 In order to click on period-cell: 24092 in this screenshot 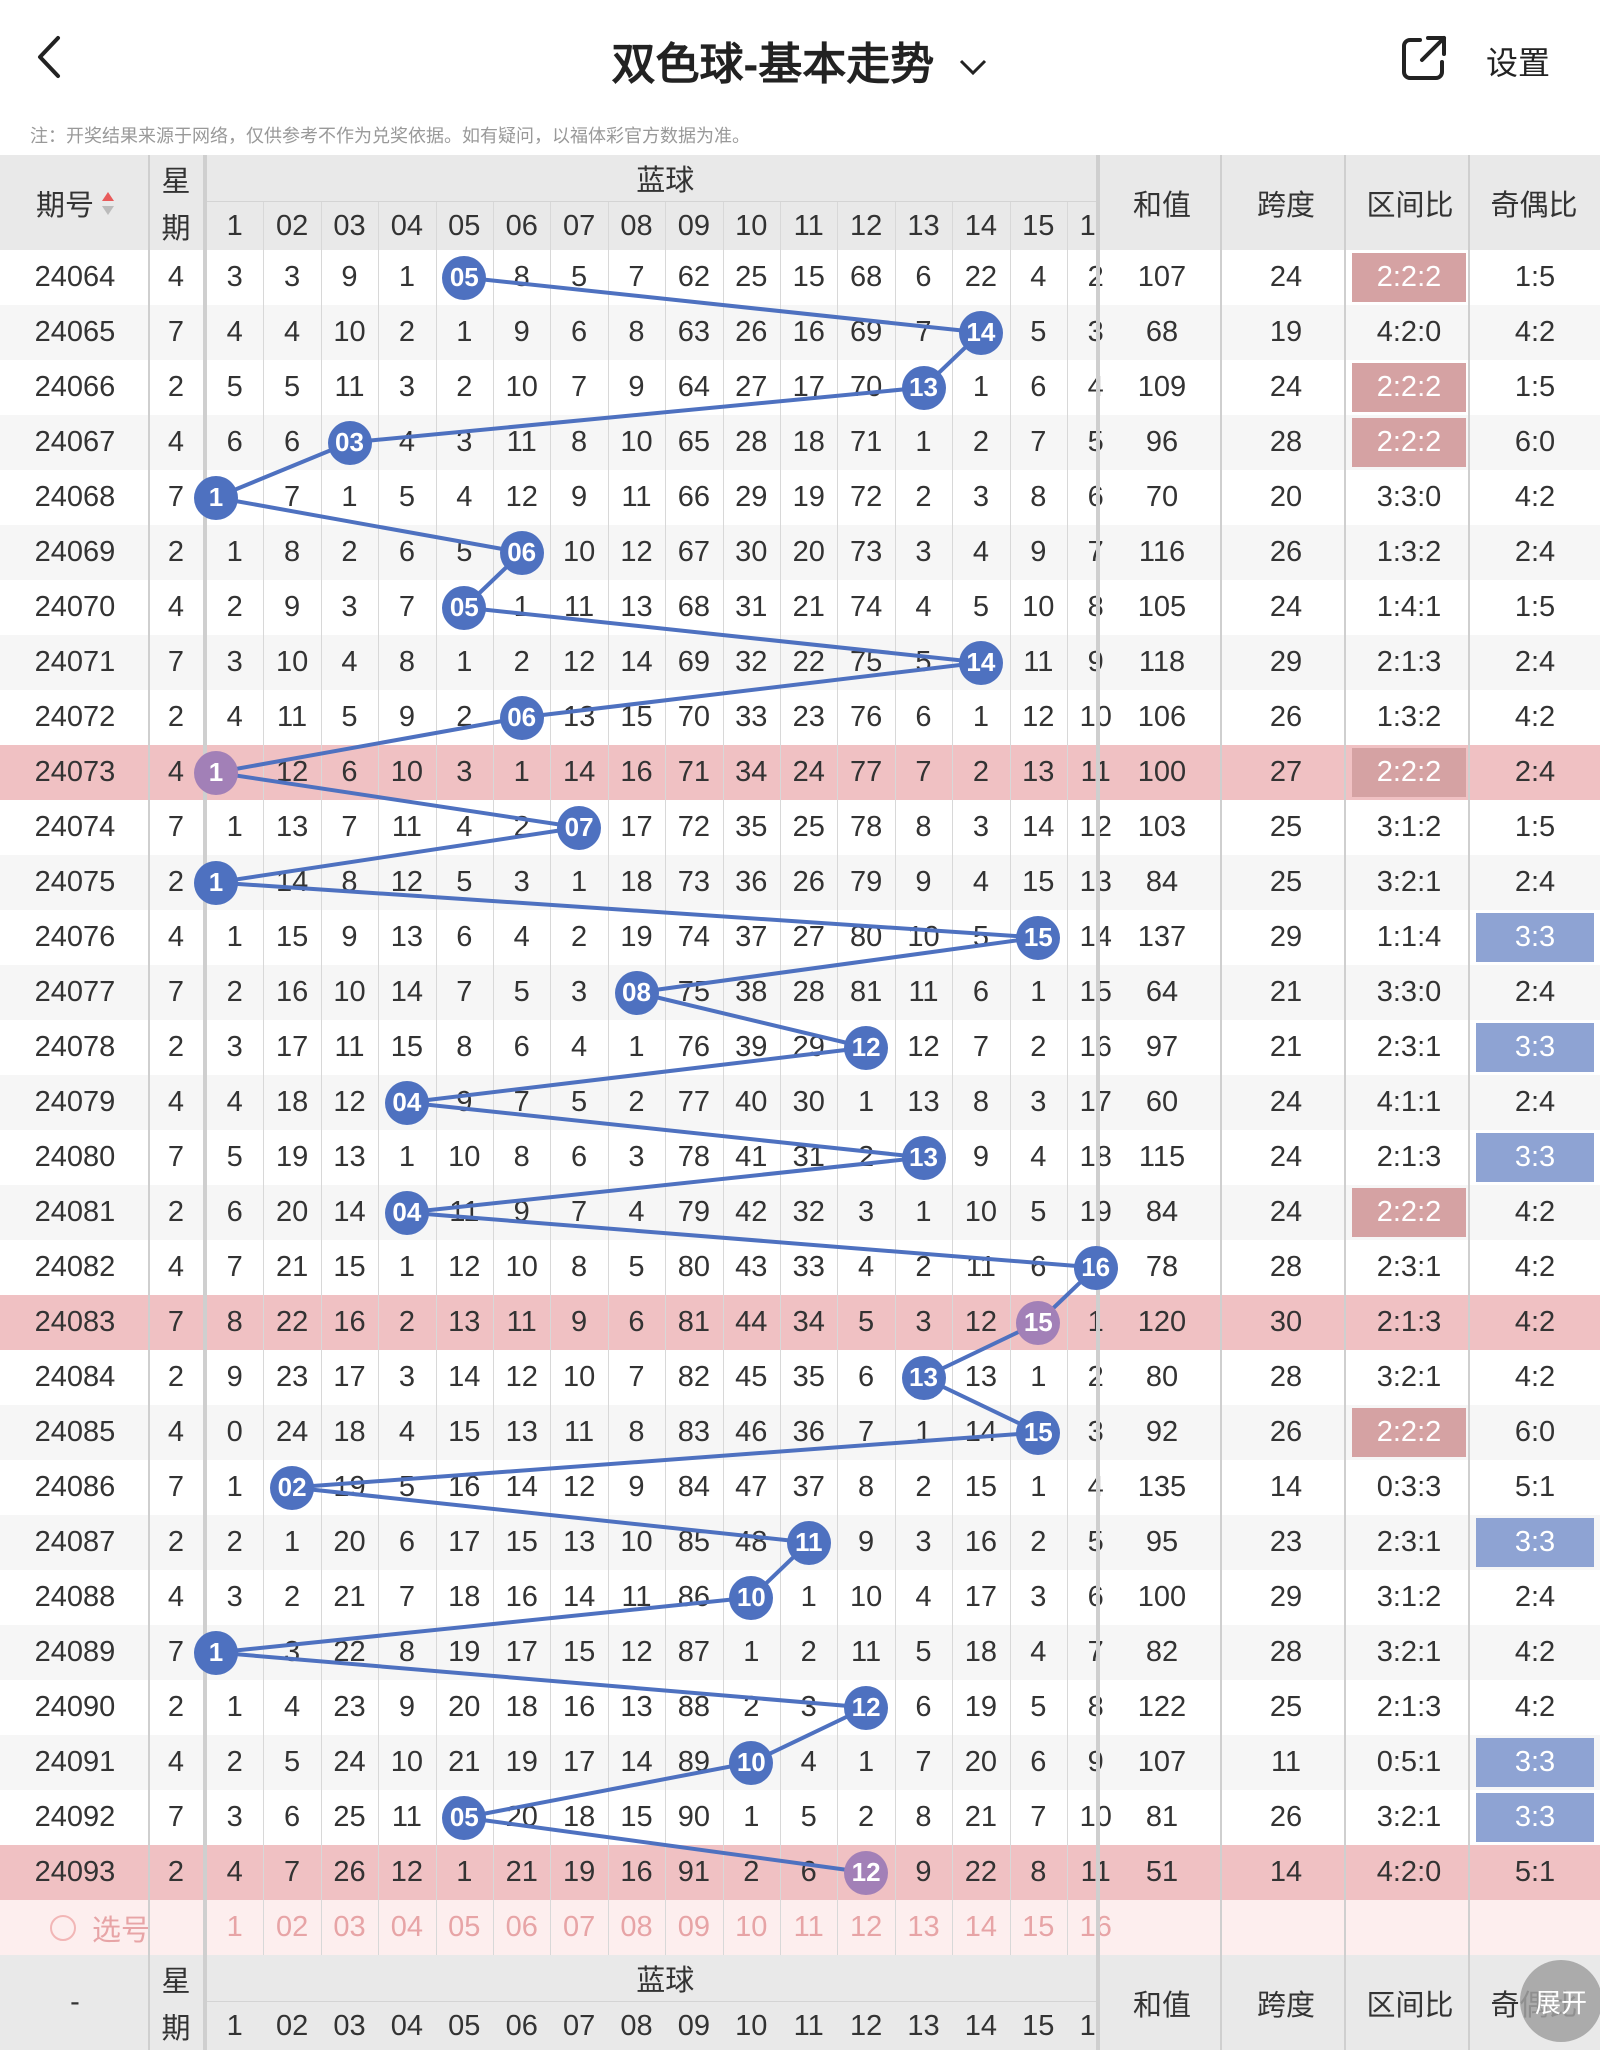, I will do `click(75, 1817)`.